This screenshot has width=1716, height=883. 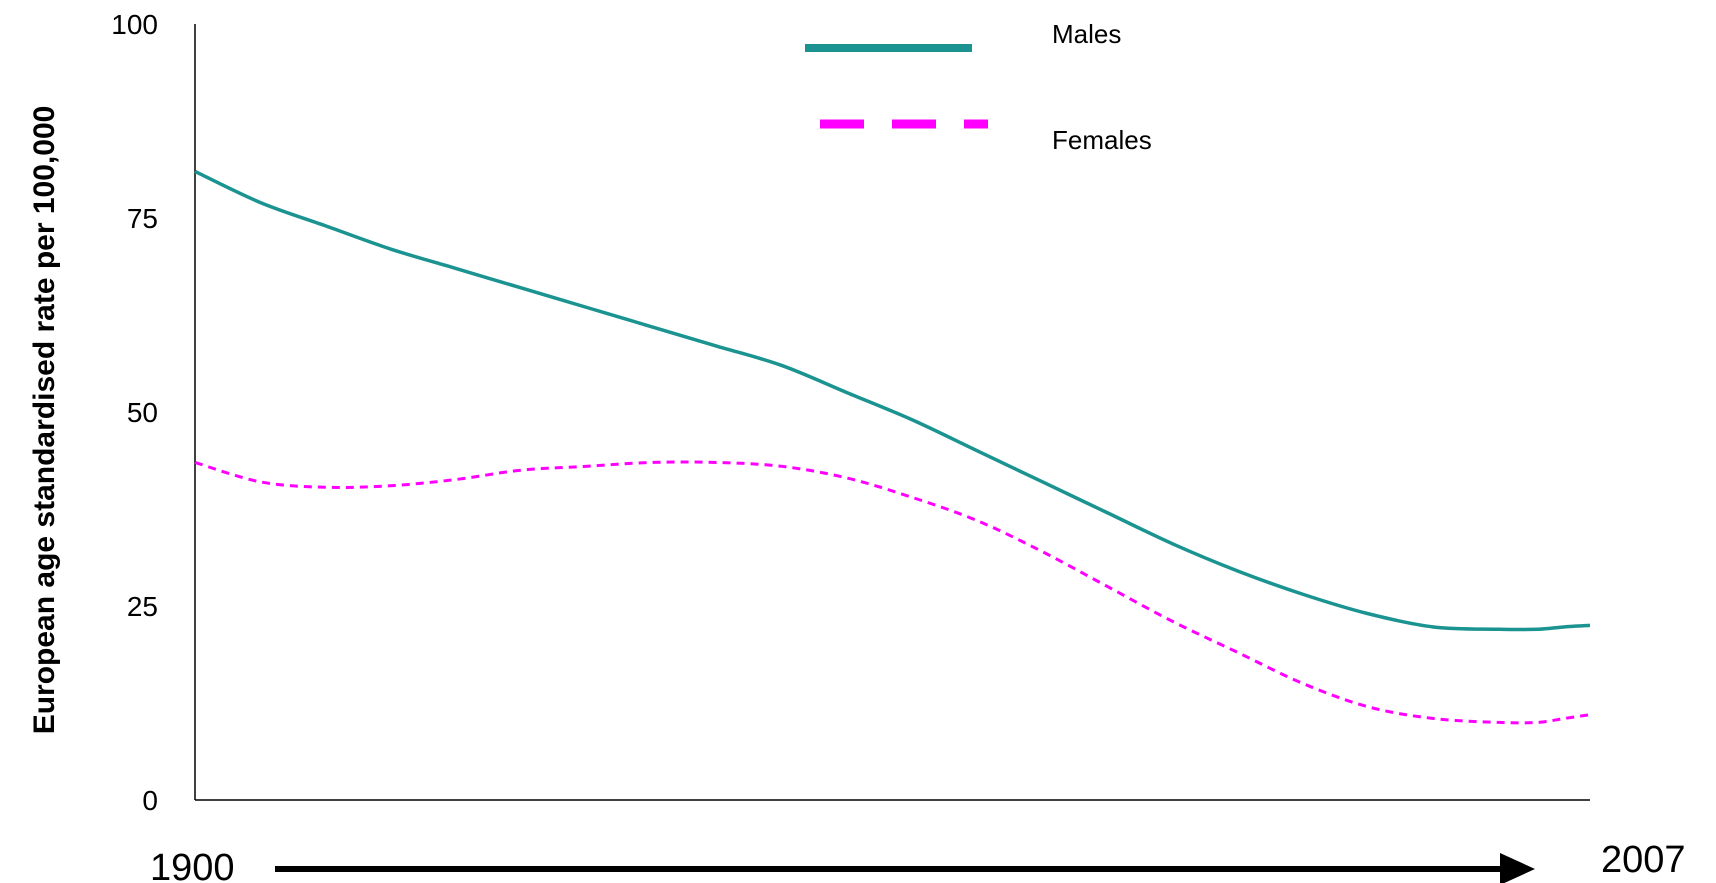 I want to click on x-end-label: 2007, so click(x=1643, y=860).